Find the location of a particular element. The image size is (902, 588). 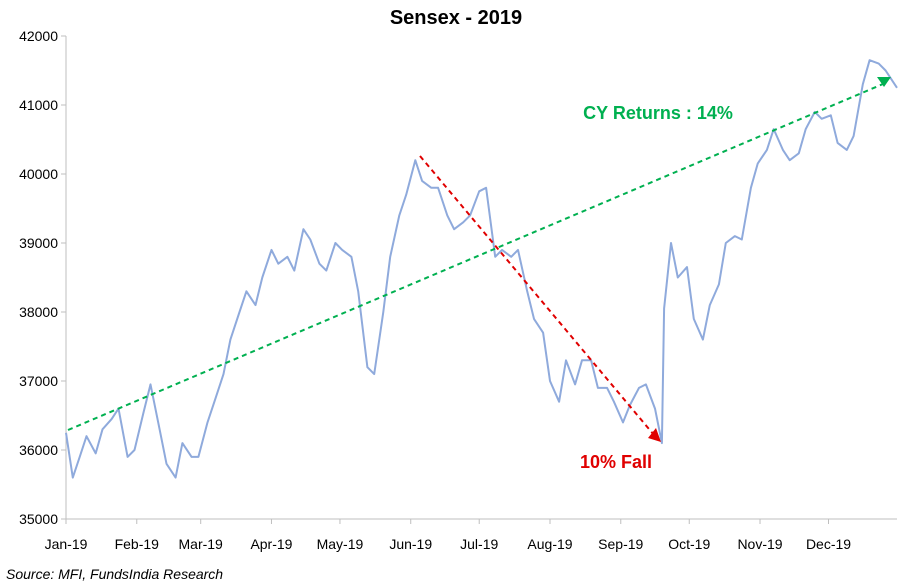

fall-arrowhead is located at coordinates (654, 435).